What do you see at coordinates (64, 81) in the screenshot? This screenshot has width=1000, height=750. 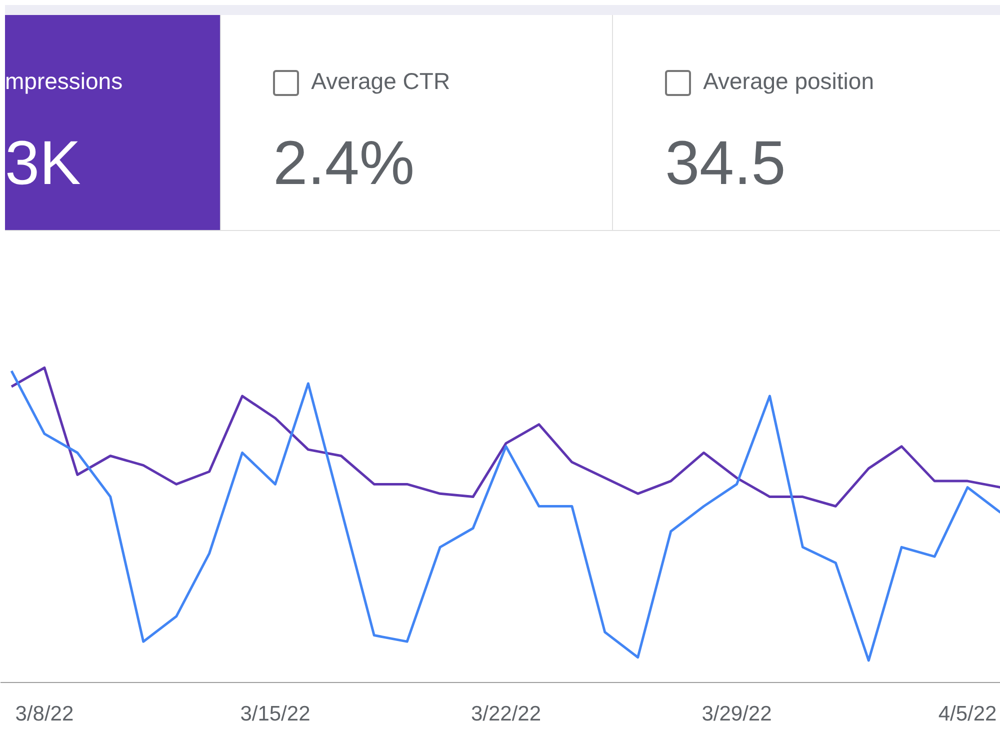 I see `text: mpressions` at bounding box center [64, 81].